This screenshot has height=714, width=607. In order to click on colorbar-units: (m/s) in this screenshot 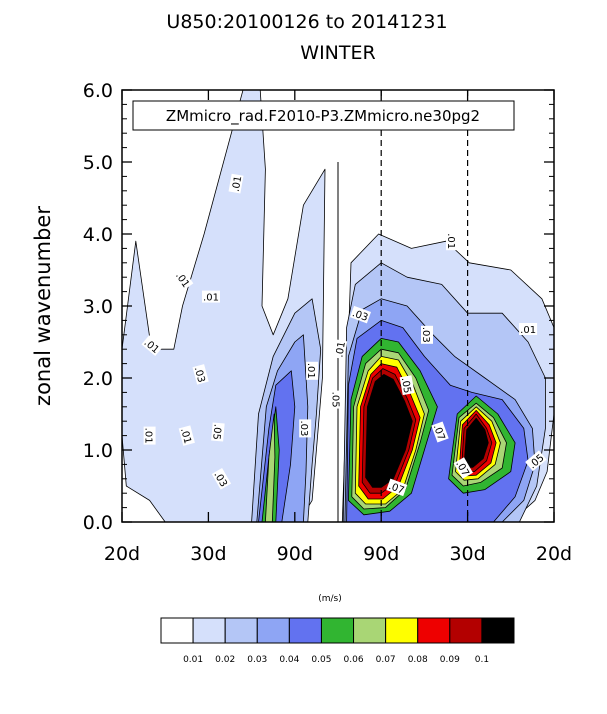, I will do `click(330, 599)`.